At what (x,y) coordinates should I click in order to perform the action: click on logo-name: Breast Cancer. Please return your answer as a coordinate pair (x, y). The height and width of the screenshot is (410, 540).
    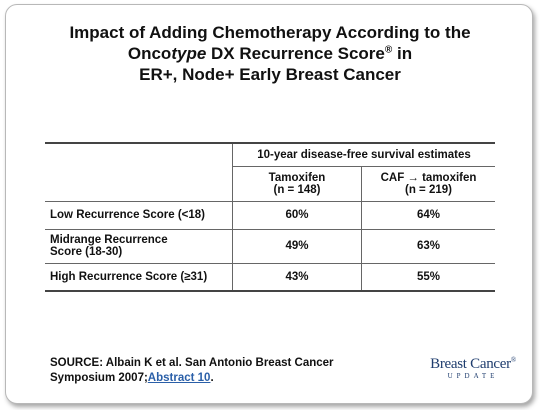
    Looking at the image, I should click on (470, 364).